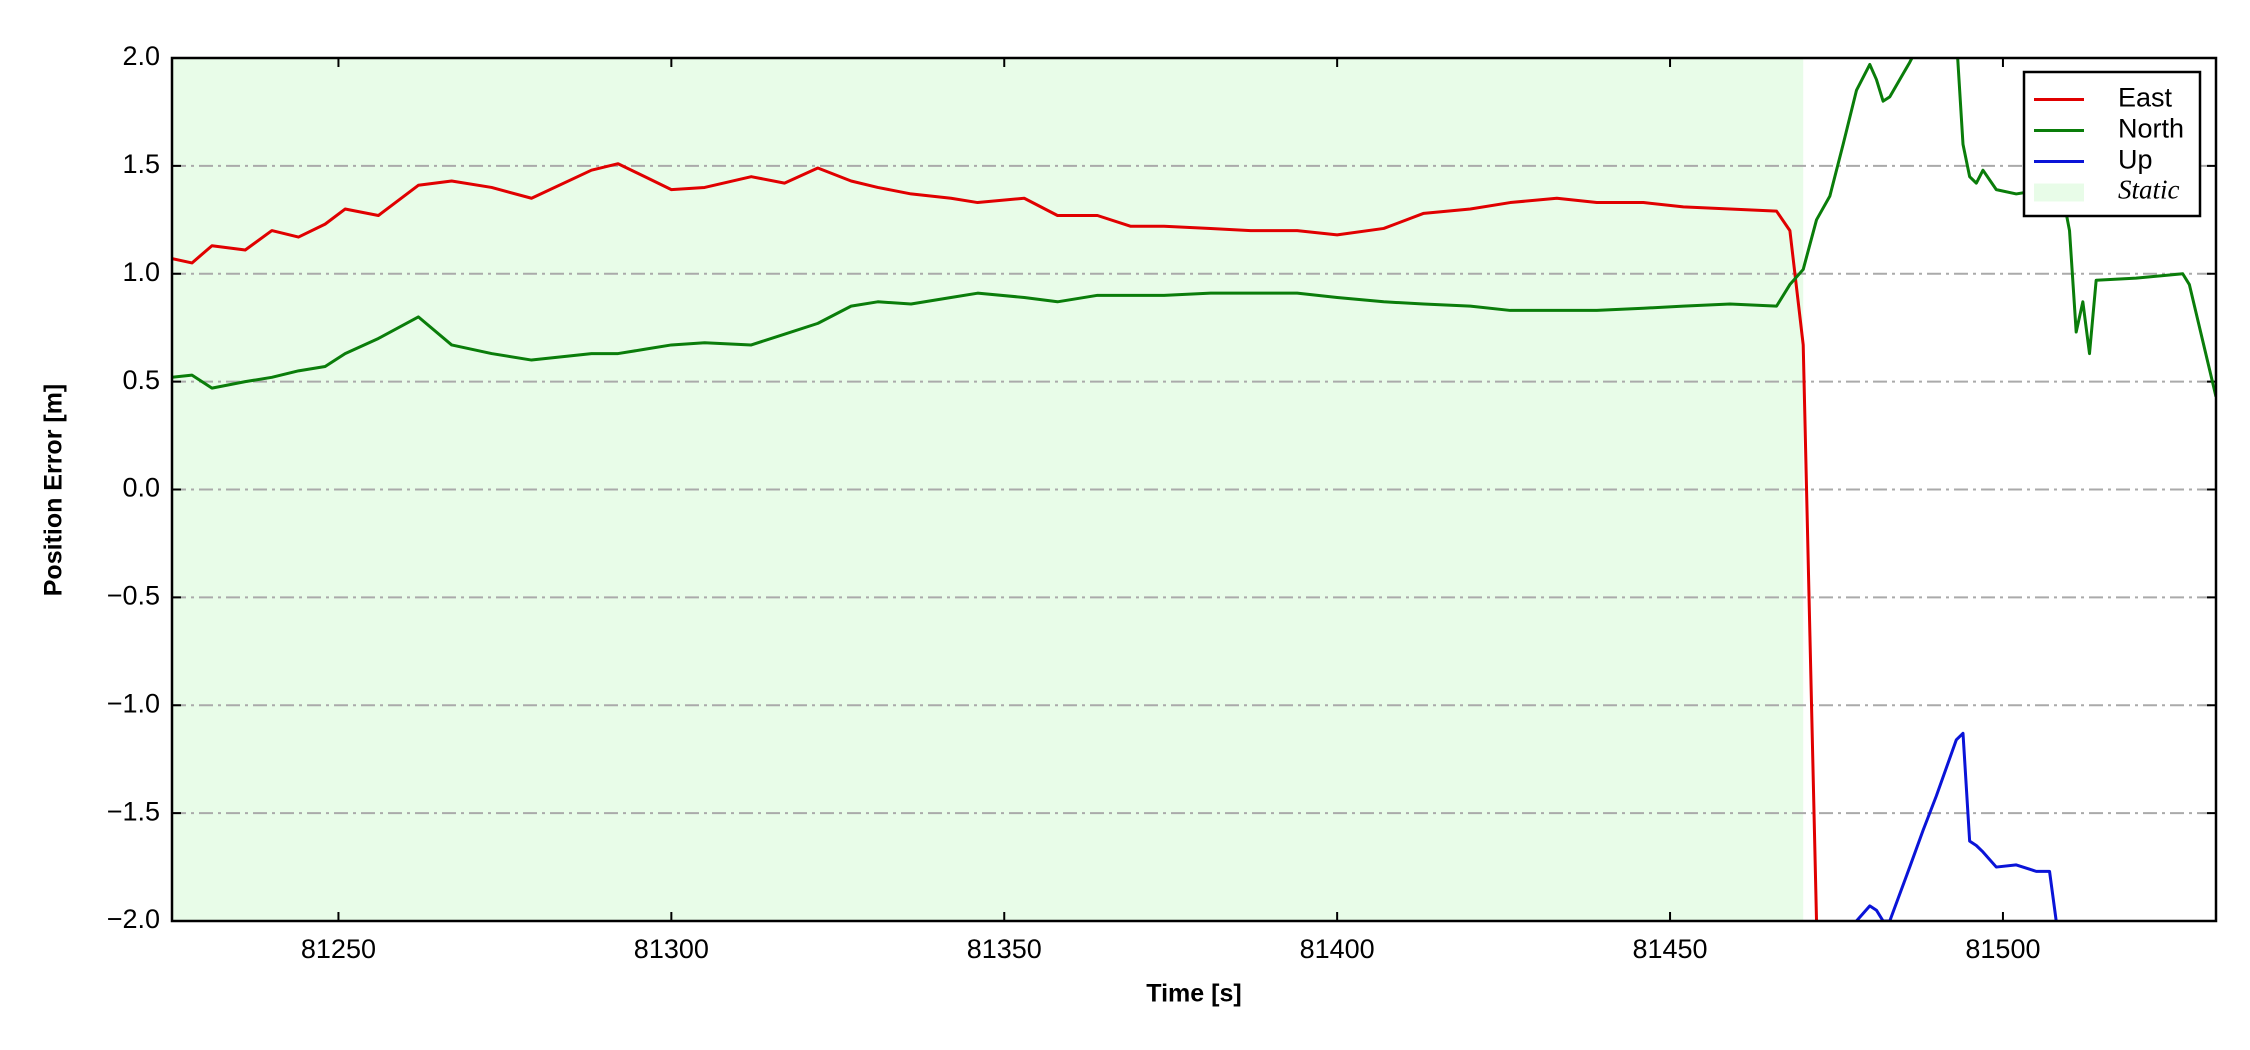  Describe the element at coordinates (1193, 994) in the screenshot. I see `x-axis-label: Time [s]` at that location.